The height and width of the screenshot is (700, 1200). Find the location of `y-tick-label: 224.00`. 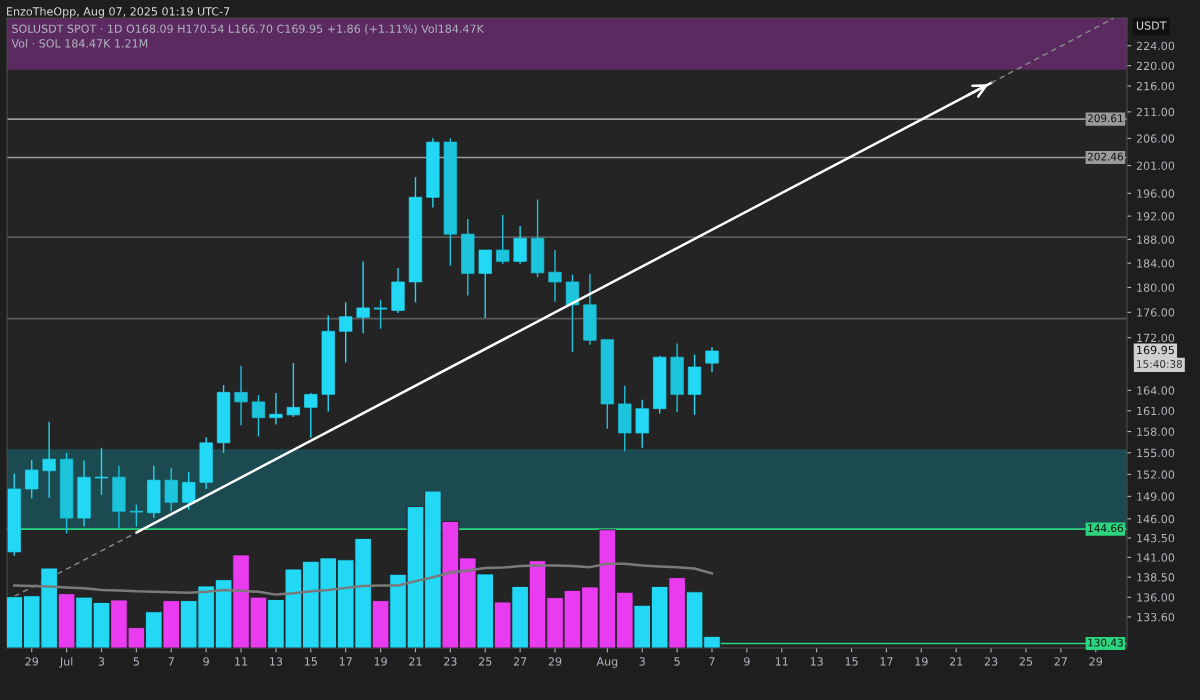

y-tick-label: 224.00 is located at coordinates (1155, 46).